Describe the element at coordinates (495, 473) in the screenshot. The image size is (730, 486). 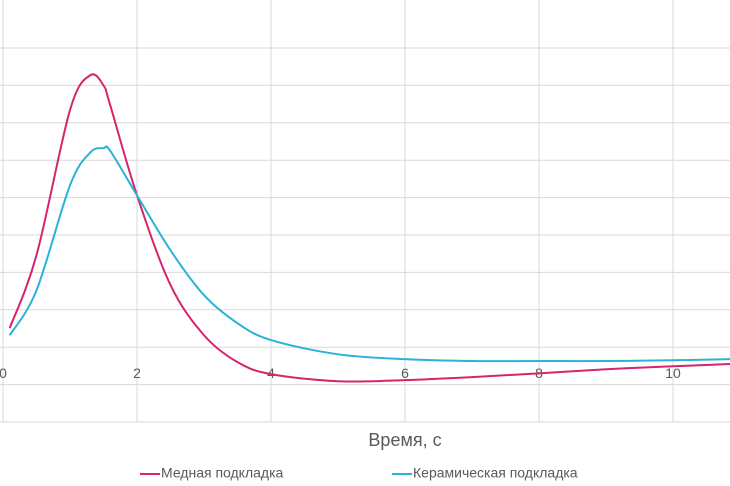
I see `legend-label: Керамическая подкладка` at that location.